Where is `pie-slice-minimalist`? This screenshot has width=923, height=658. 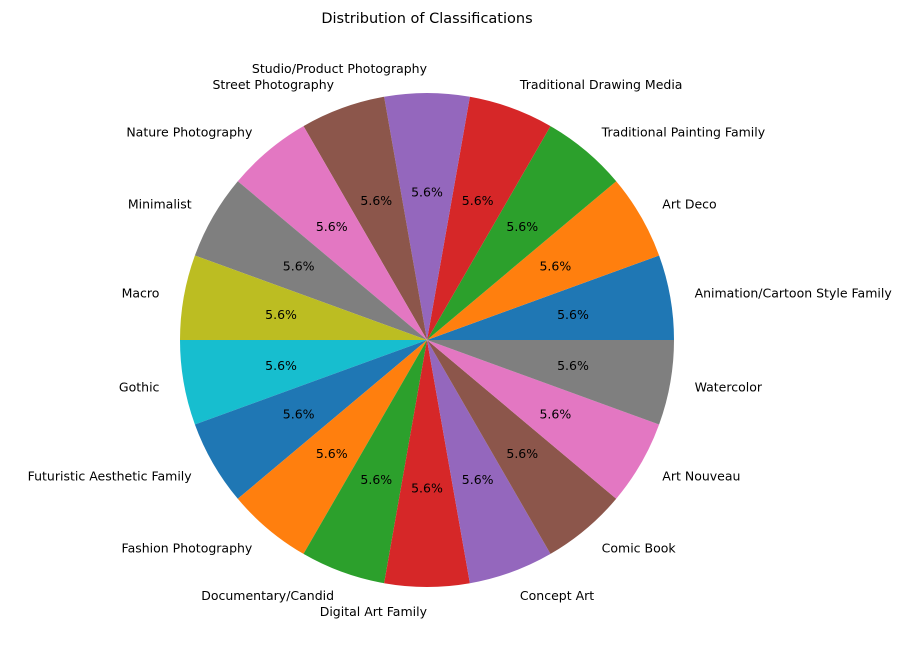 pie-slice-minimalist is located at coordinates (310, 260).